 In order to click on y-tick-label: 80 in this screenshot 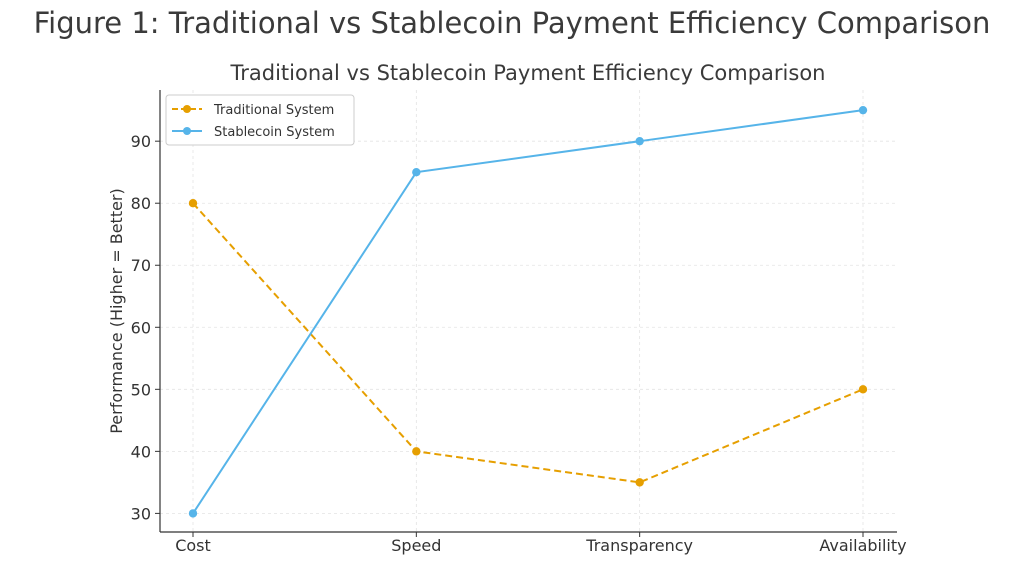, I will do `click(141, 203)`.